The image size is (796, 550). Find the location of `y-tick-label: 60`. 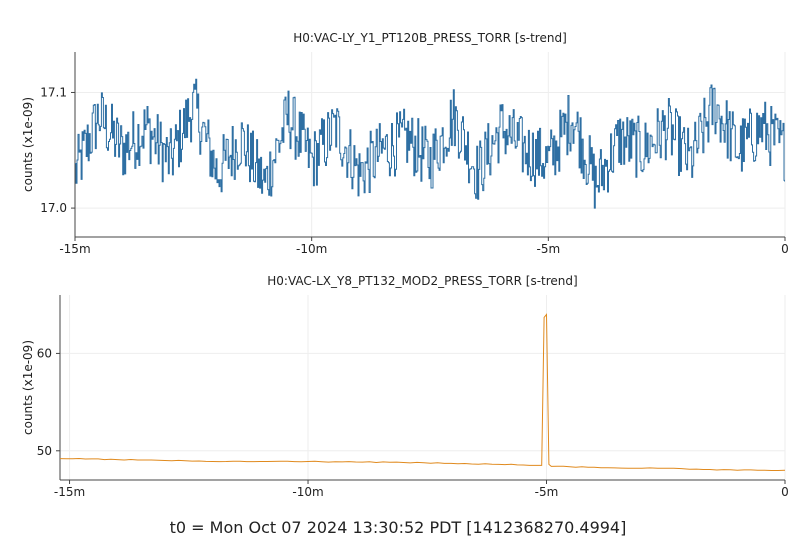

y-tick-label: 60 is located at coordinates (44, 353).